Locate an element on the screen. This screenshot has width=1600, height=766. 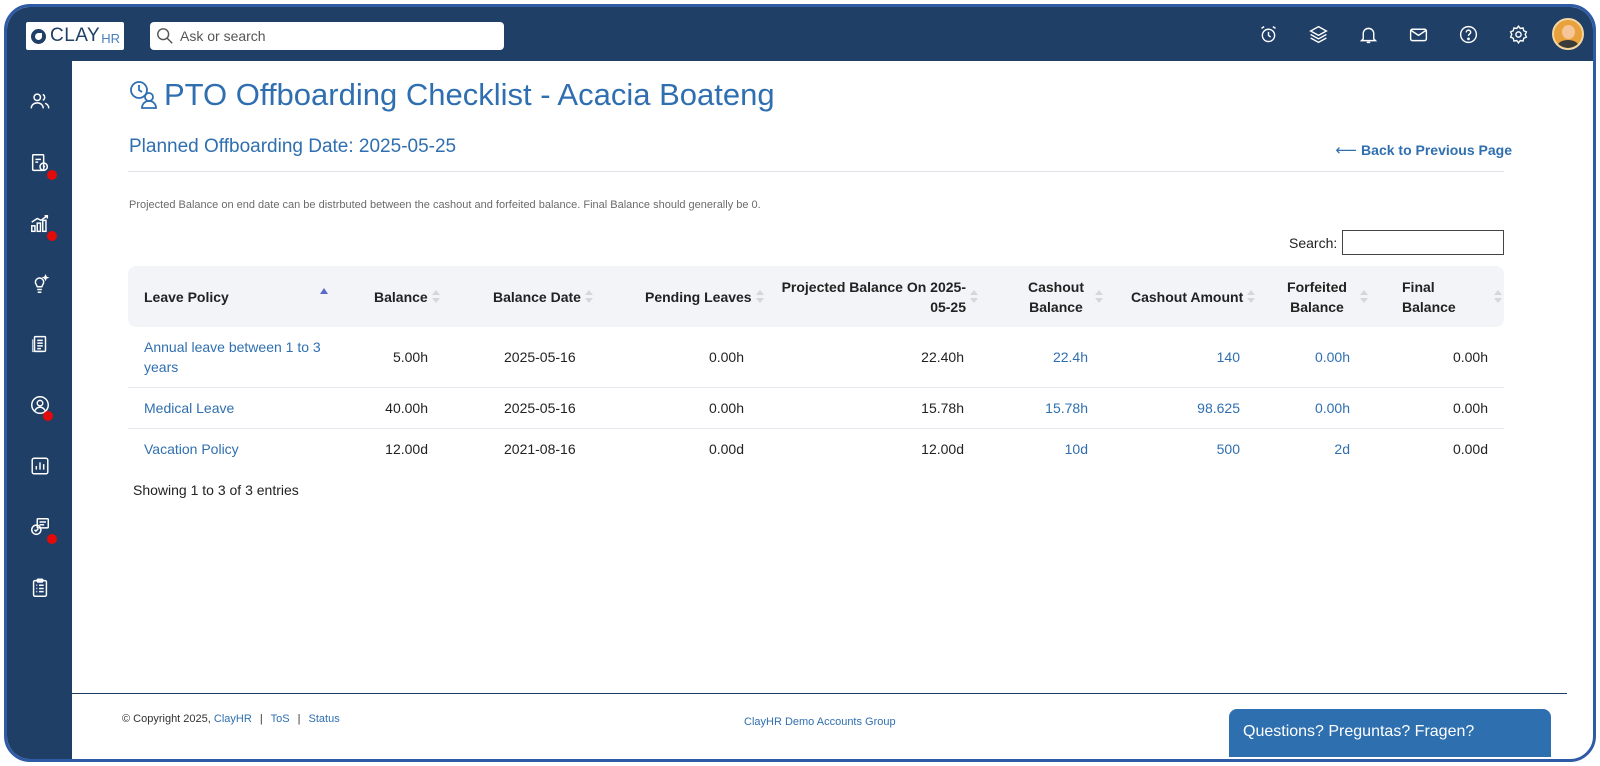
sidebar-item-profile is located at coordinates (39, 405).